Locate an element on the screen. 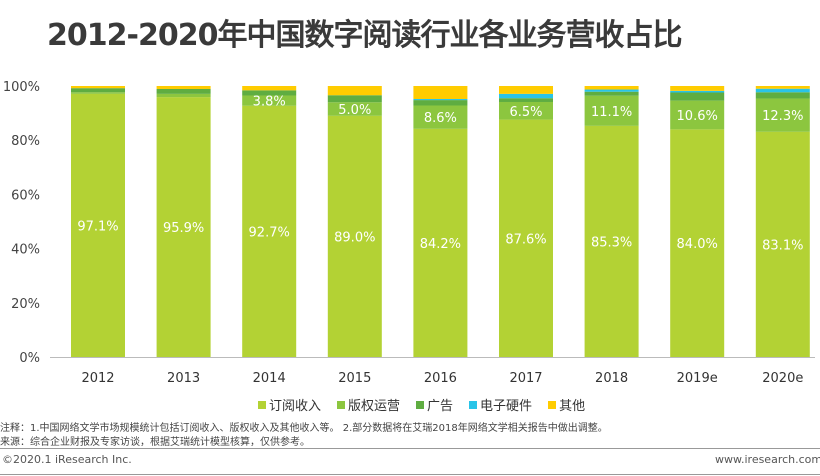  data-label: 95.9% is located at coordinates (183, 228).